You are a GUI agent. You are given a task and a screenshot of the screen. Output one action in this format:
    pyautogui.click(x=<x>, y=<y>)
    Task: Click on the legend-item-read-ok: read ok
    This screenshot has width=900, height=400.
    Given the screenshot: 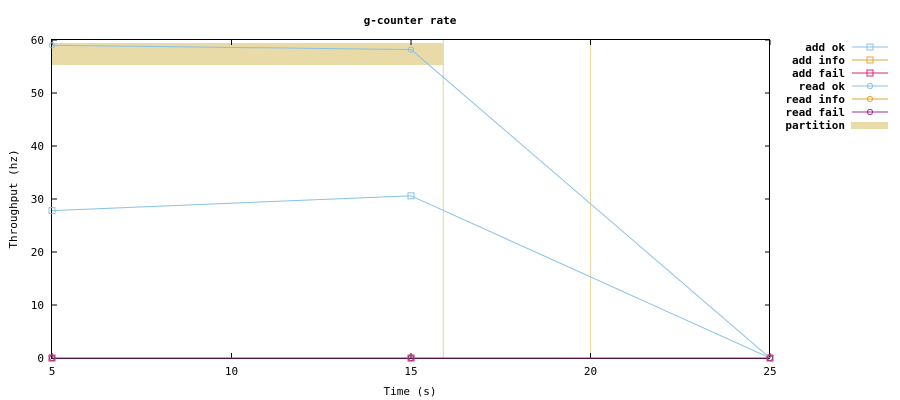 What is the action you would take?
    pyautogui.click(x=843, y=86)
    